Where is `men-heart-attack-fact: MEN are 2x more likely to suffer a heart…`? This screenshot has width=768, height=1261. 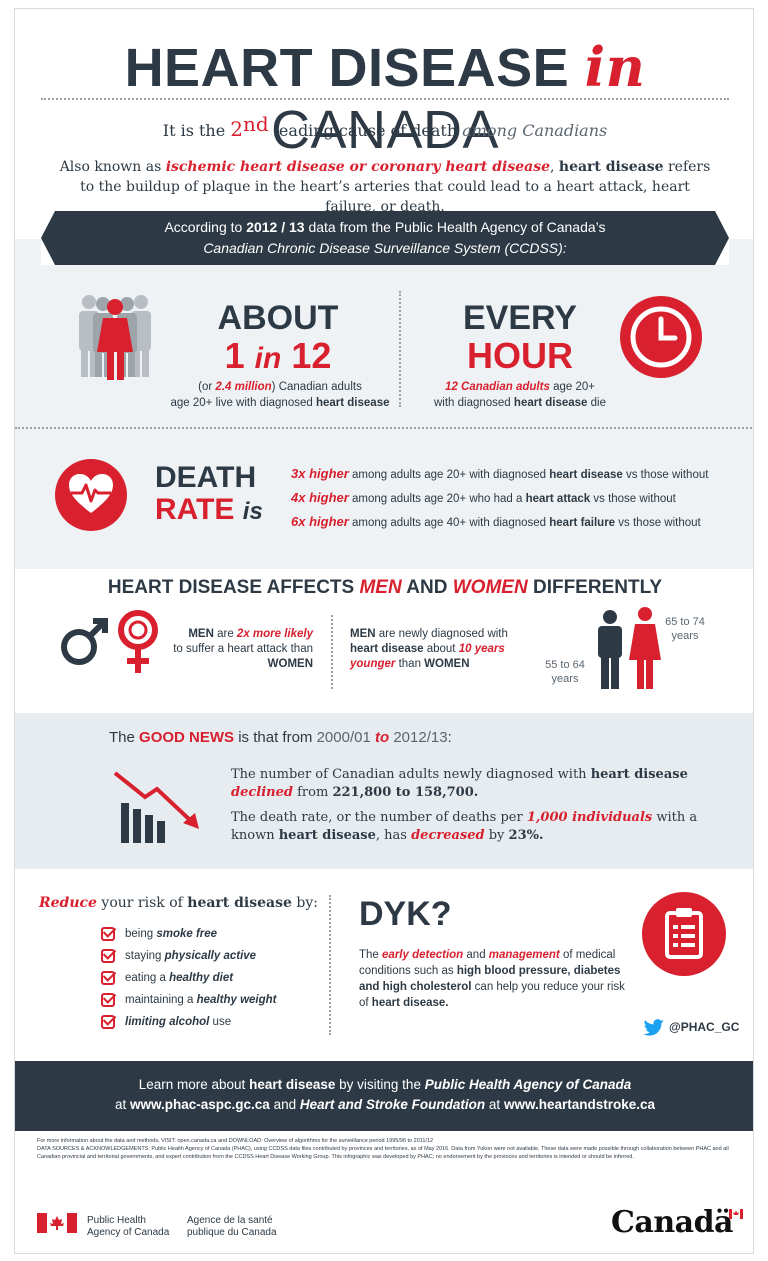 men-heart-attack-fact: MEN are 2x more likely to suffer a heart… is located at coordinates (243, 649).